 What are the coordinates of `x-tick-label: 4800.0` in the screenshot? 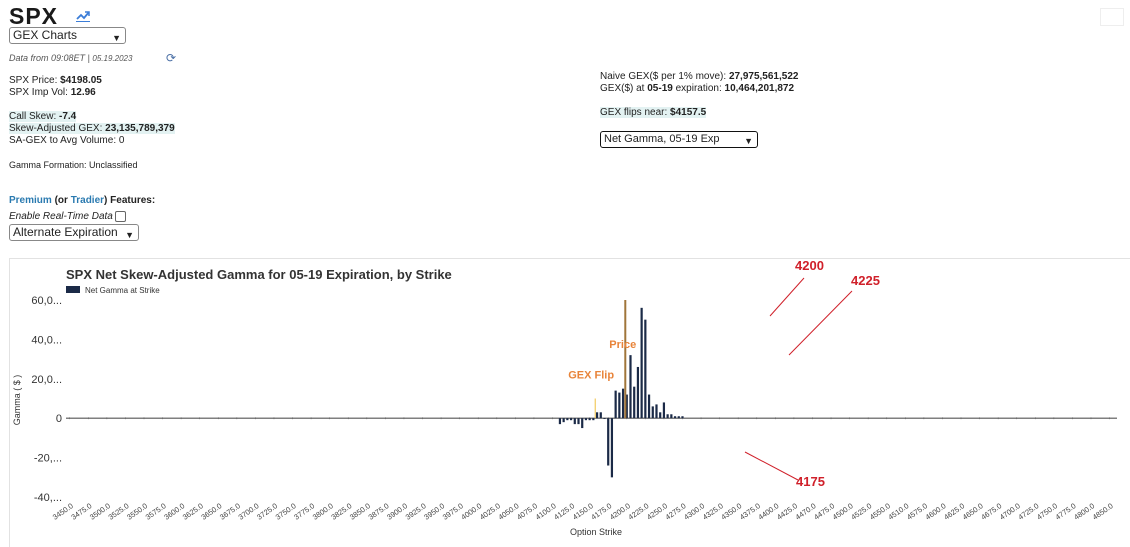 It's located at (1084, 511).